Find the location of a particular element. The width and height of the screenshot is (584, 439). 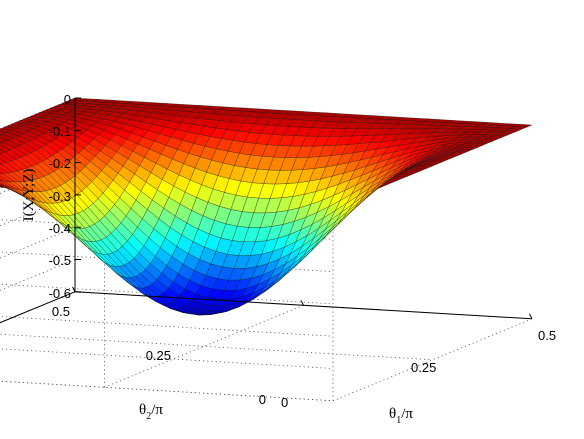

y-axis-label-subscript: 2 is located at coordinates (148, 416).